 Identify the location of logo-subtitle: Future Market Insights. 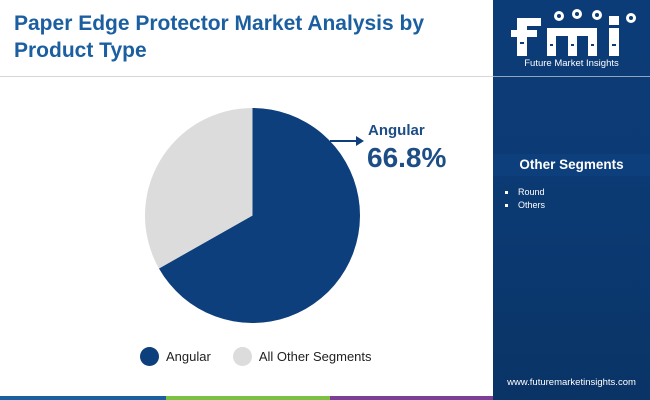
(571, 63).